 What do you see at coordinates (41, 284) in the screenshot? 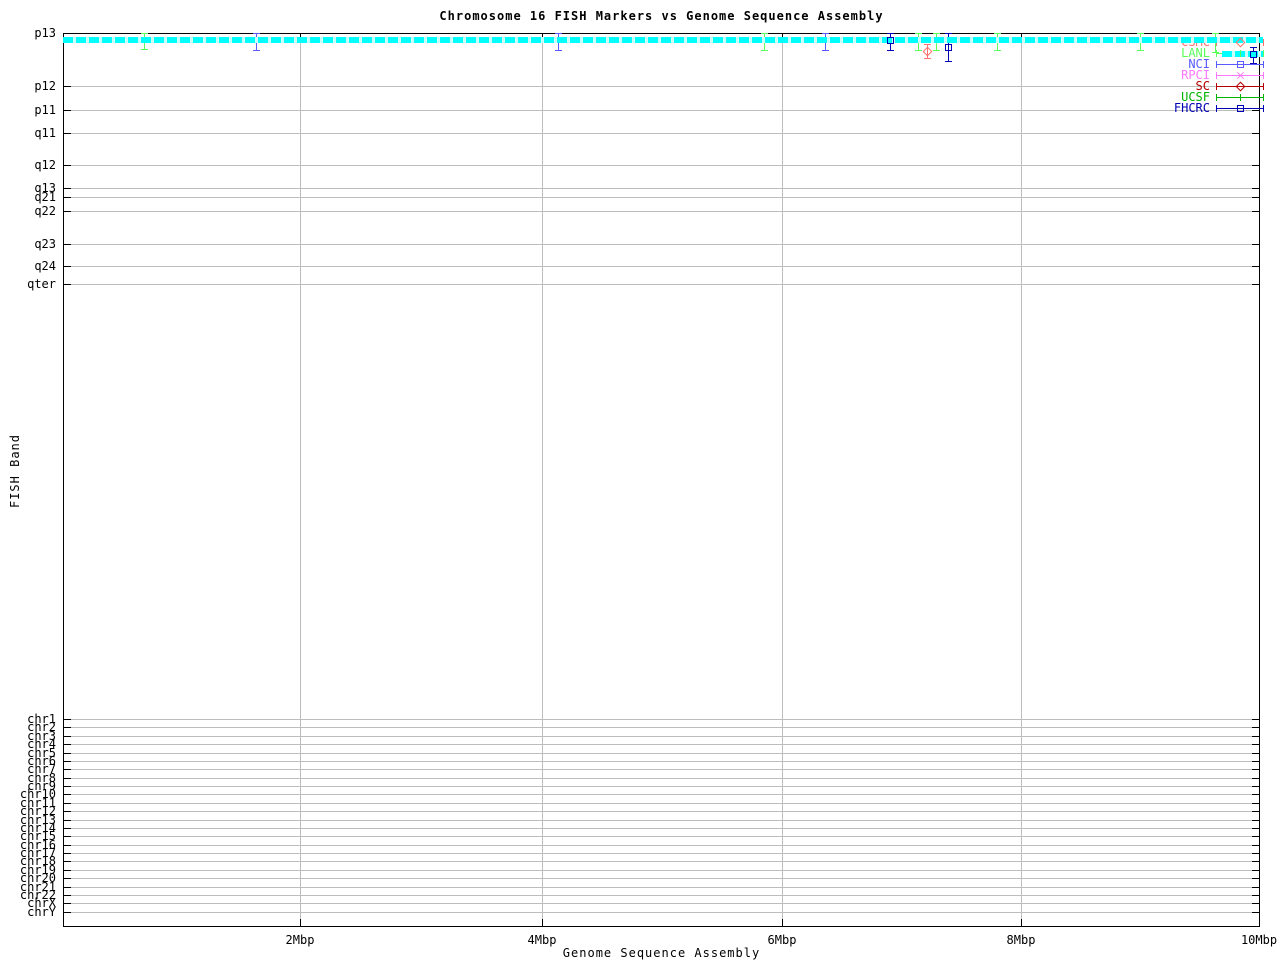
I see `y-tick-label: qter` at bounding box center [41, 284].